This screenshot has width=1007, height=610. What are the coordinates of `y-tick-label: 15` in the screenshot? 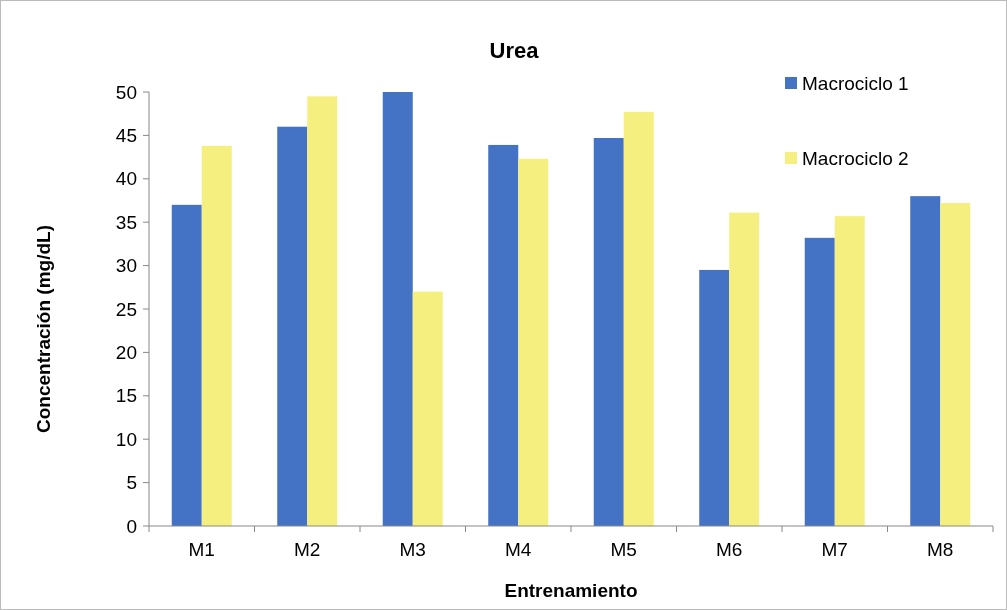 It's located at (126, 396).